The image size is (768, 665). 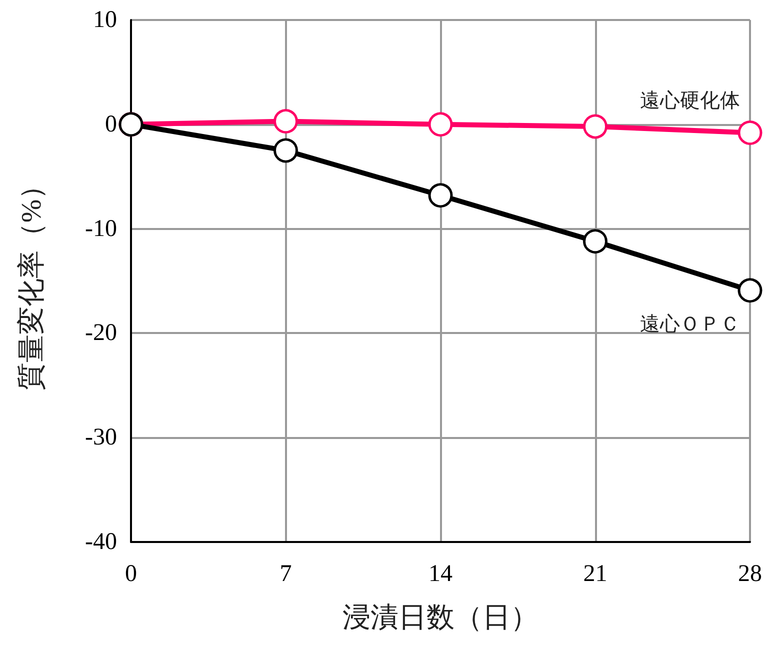 I want to click on x-tick-label: 14, so click(x=440, y=574).